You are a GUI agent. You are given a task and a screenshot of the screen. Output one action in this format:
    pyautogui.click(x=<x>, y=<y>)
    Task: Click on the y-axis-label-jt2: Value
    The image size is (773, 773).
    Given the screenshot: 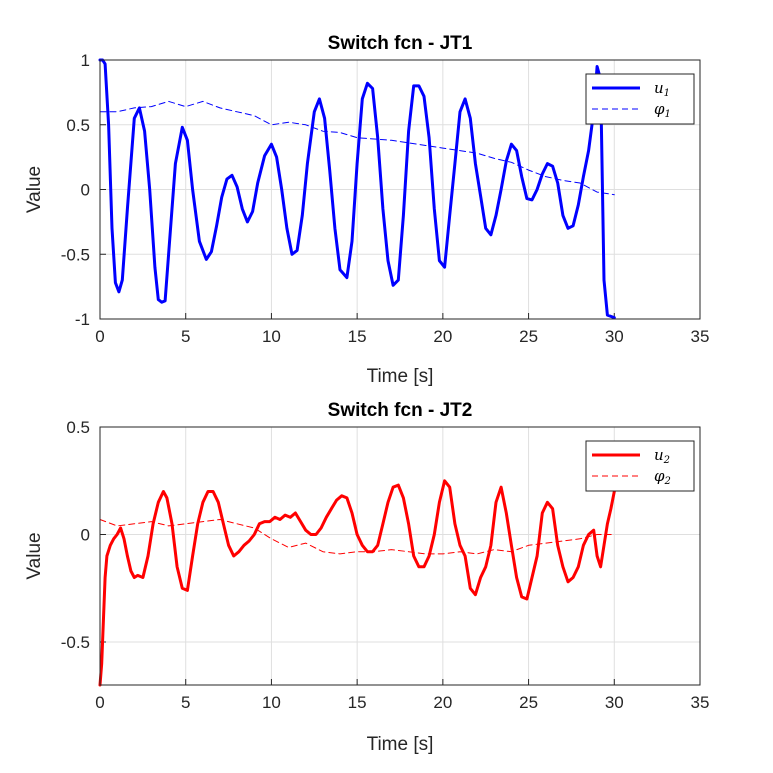 What is the action you would take?
    pyautogui.click(x=34, y=555)
    